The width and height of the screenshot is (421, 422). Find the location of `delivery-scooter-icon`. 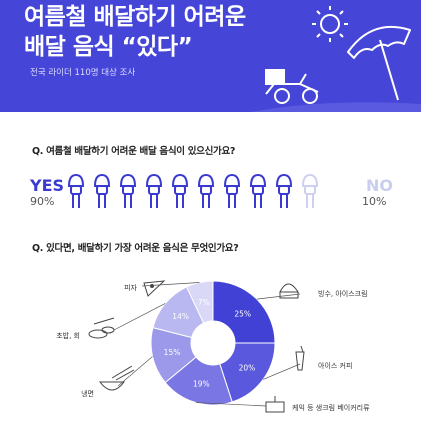

delivery-scooter-icon is located at coordinates (292, 86).